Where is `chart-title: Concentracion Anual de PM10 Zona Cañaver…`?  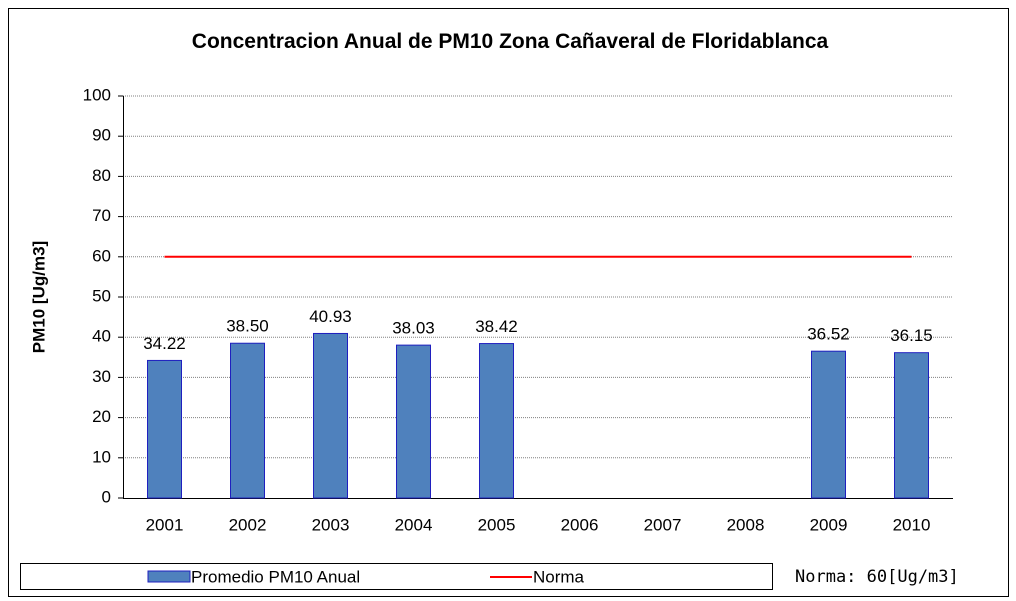 chart-title: Concentracion Anual de PM10 Zona Cañaver… is located at coordinates (510, 41).